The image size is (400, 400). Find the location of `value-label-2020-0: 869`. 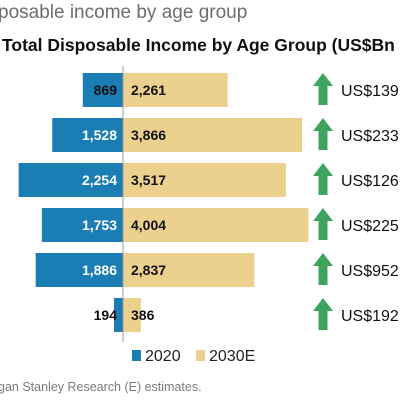

value-label-2020-0: 869 is located at coordinates (106, 90).